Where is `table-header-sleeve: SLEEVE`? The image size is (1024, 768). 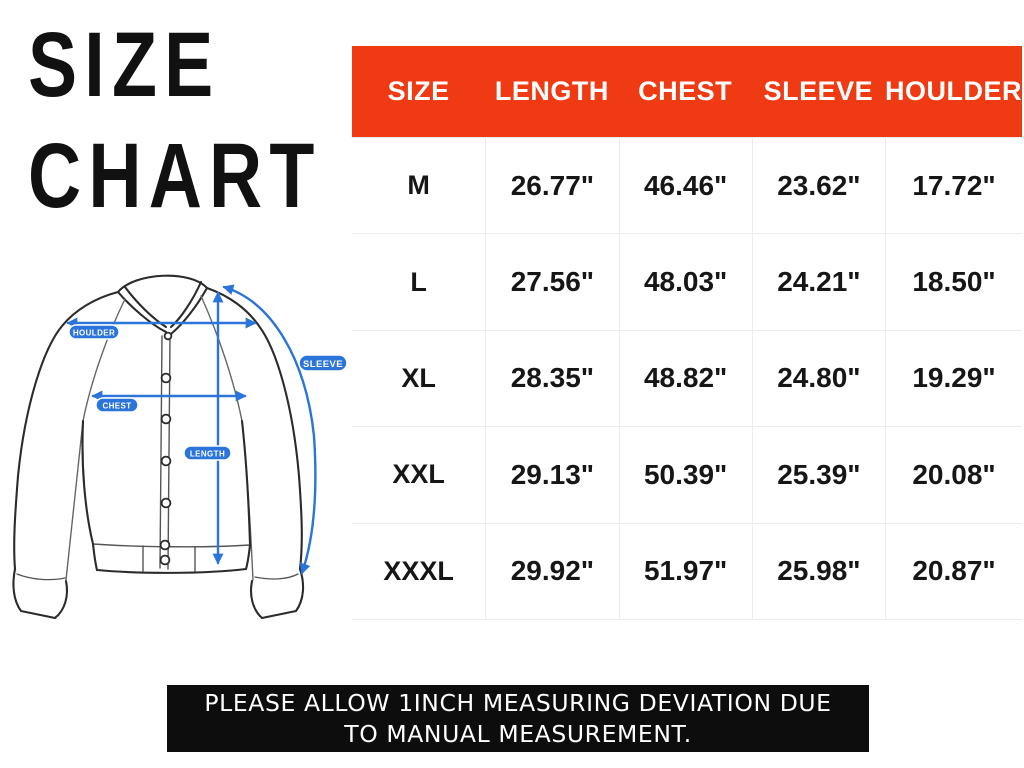
table-header-sleeve: SLEEVE is located at coordinates (818, 91).